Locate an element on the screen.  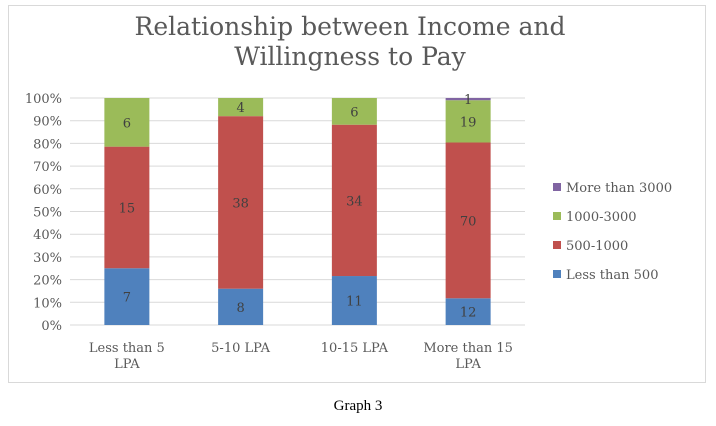
x-tick-label: Less than 5 is located at coordinates (127, 348).